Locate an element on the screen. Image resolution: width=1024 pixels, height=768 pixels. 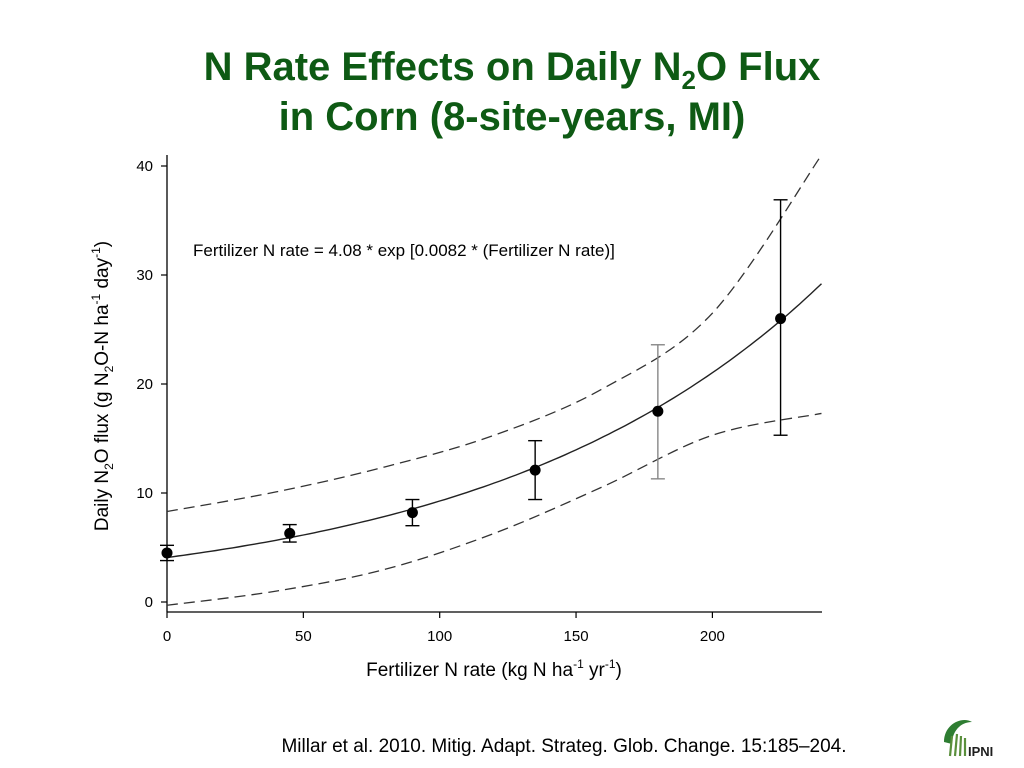
y-axis-label: Daily N2O flux (g N2O-N ha-1 day-1) is located at coordinates (102, 386).